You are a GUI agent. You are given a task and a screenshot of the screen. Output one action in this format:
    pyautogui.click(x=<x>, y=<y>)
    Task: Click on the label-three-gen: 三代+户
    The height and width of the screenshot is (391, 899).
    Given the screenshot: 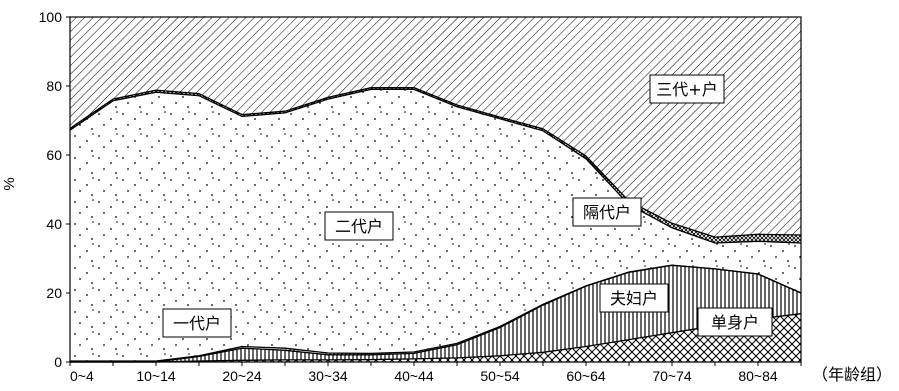 What is the action you would take?
    pyautogui.click(x=687, y=89)
    